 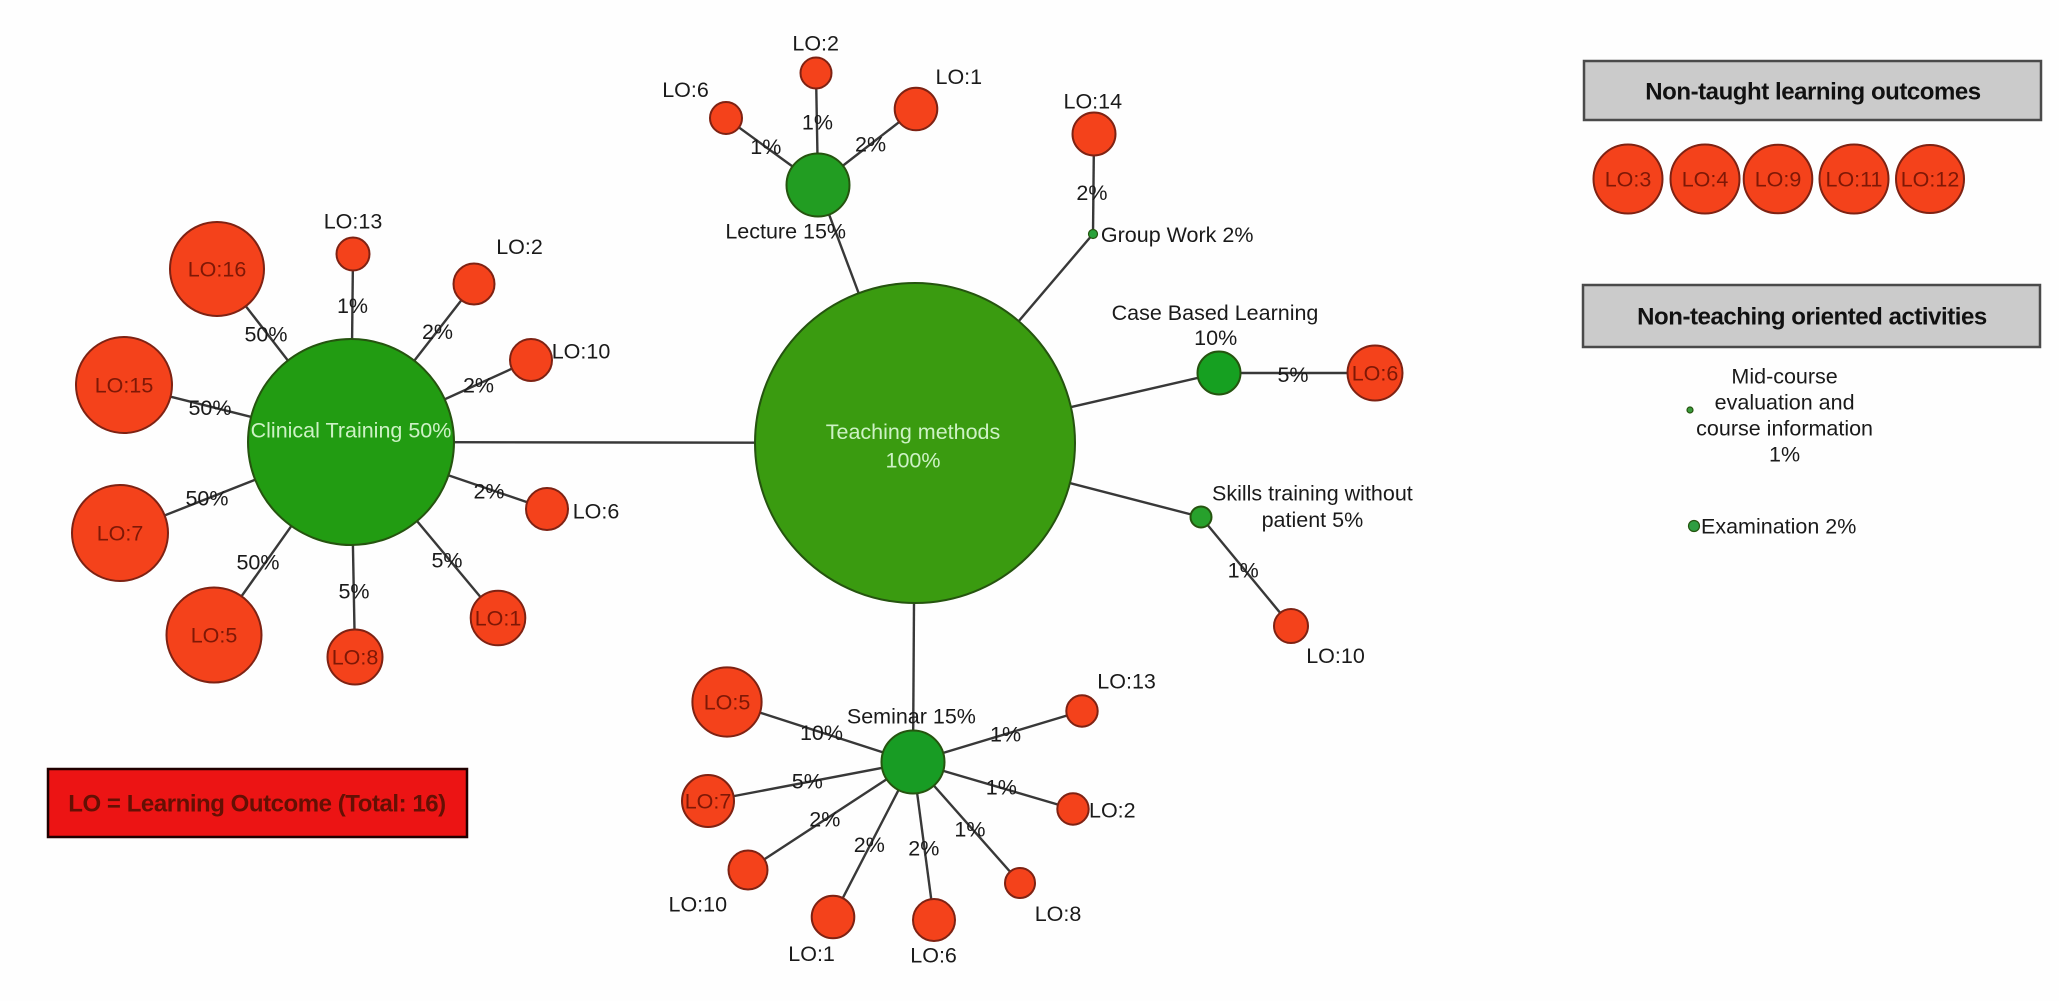 I want to click on svg-text: patient 5%, so click(x=1313, y=520).